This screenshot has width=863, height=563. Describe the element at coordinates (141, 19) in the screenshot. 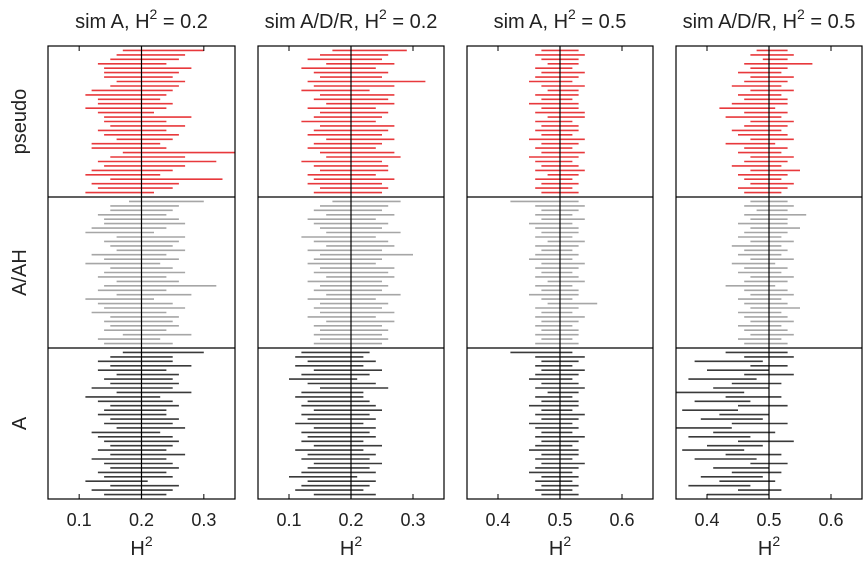

I see `panel-title: sim A, H2 = 0.2` at that location.